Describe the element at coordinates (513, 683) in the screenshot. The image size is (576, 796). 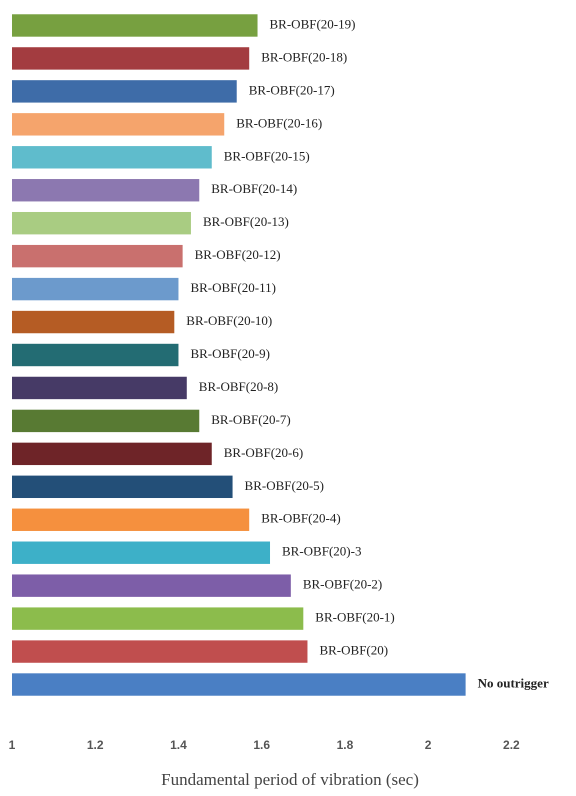
I see `bar-label: No outrigger` at that location.